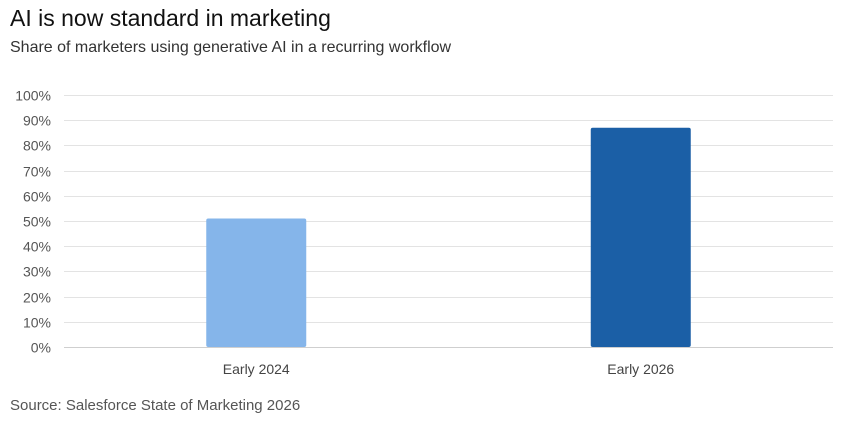 Image resolution: width=847 pixels, height=430 pixels. What do you see at coordinates (170, 18) in the screenshot?
I see `chart-title: AI is now standard in marketing` at bounding box center [170, 18].